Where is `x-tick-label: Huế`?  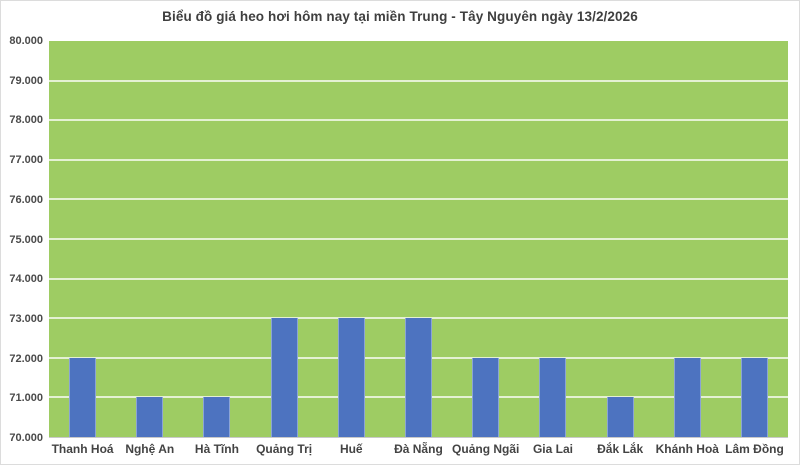
x-tick-label: Huế is located at coordinates (351, 449).